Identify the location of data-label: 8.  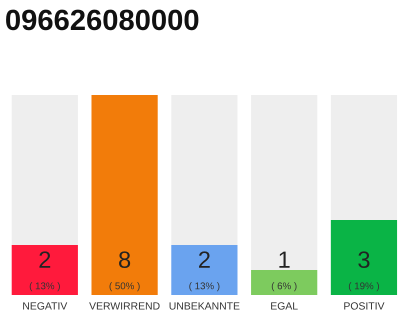
(124, 259).